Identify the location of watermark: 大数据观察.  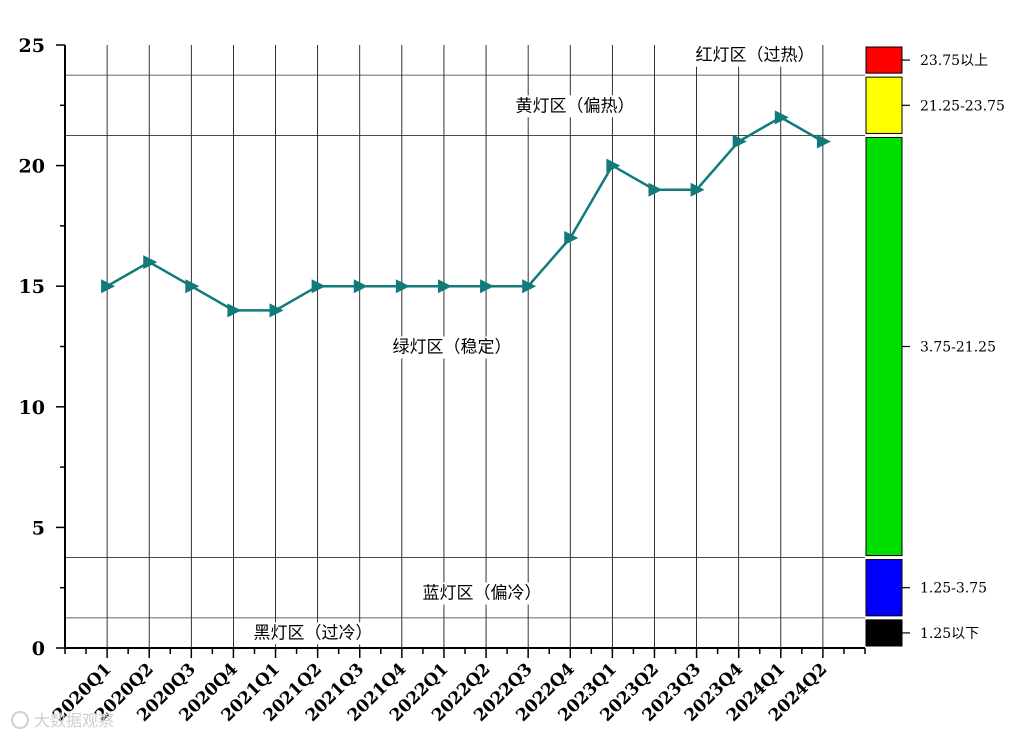
(62, 720).